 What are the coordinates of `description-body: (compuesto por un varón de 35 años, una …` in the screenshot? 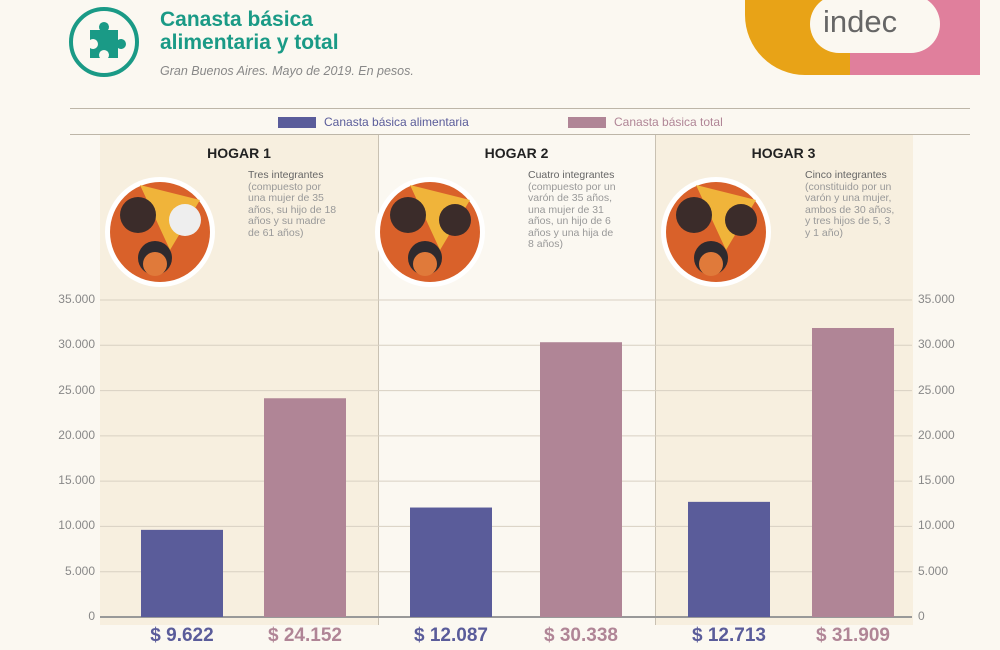 It's located at (572, 215).